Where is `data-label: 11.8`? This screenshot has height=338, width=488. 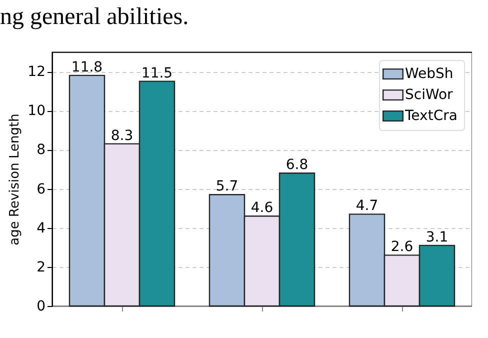 data-label: 11.8 is located at coordinates (87, 67).